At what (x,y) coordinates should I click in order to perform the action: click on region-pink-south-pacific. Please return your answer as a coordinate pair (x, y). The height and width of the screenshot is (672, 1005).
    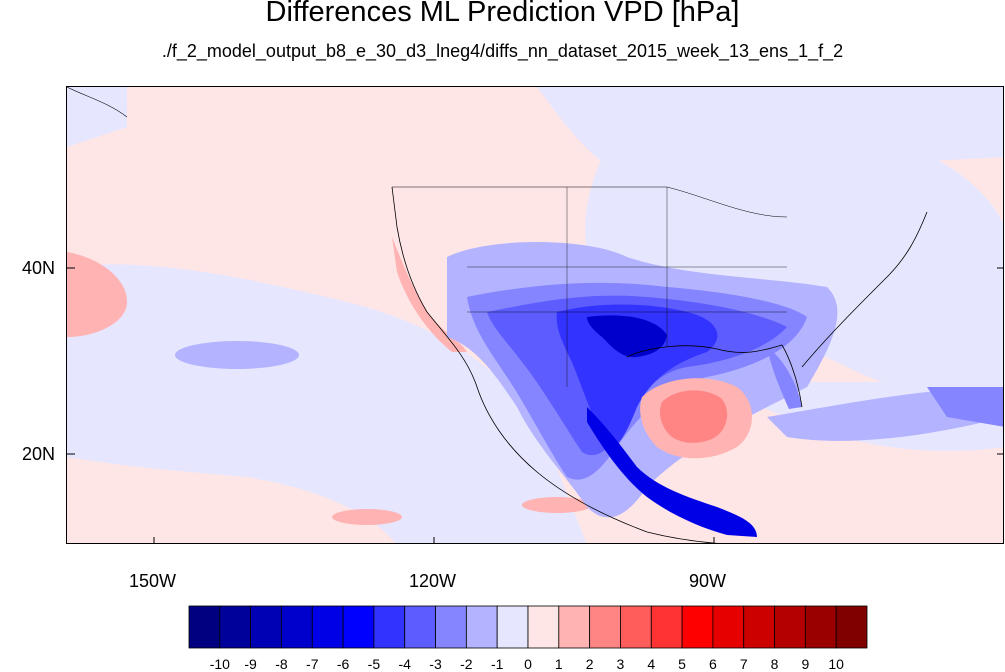
    Looking at the image, I should click on (367, 517).